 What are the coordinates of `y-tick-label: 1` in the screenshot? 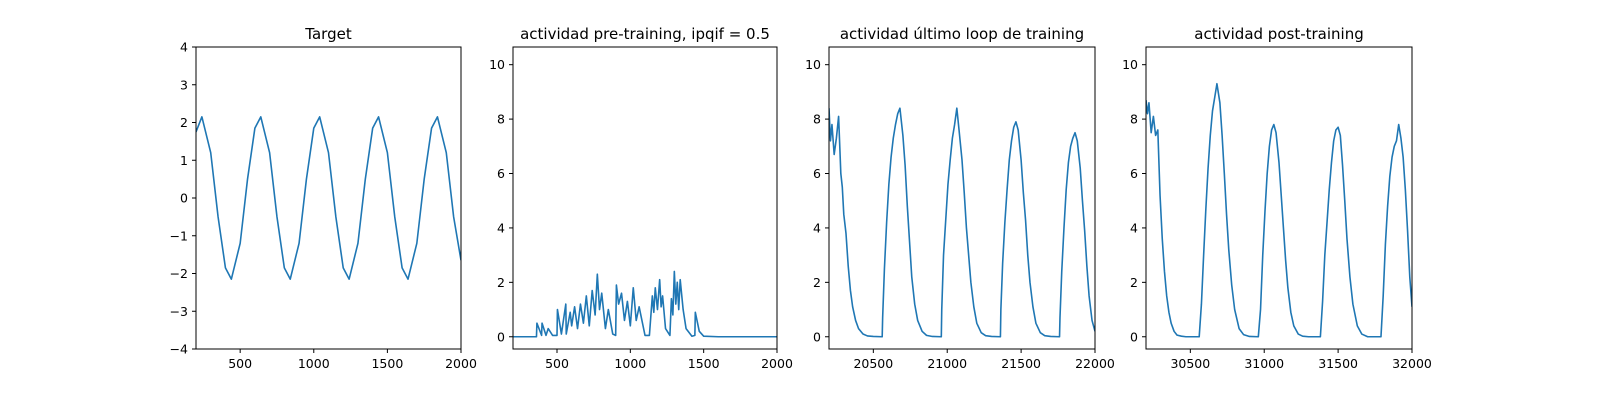 It's located at (184, 160).